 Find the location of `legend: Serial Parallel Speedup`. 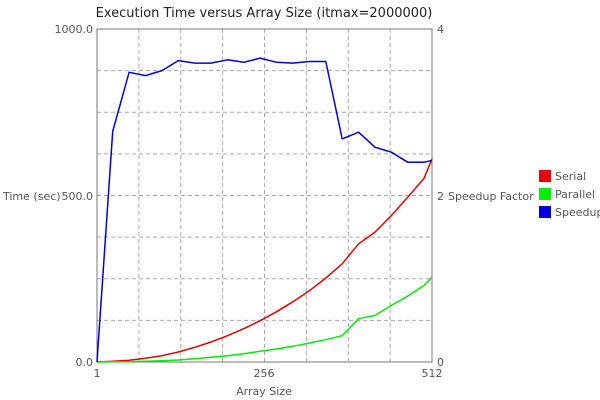

legend: Serial Parallel Speedup is located at coordinates (569, 194).